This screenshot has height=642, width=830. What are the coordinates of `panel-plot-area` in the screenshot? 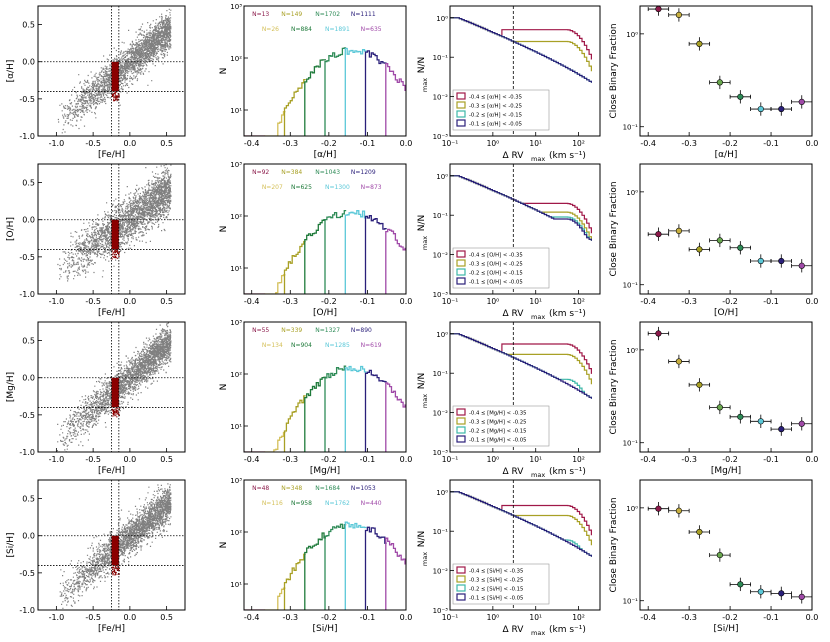 It's located at (111, 71).